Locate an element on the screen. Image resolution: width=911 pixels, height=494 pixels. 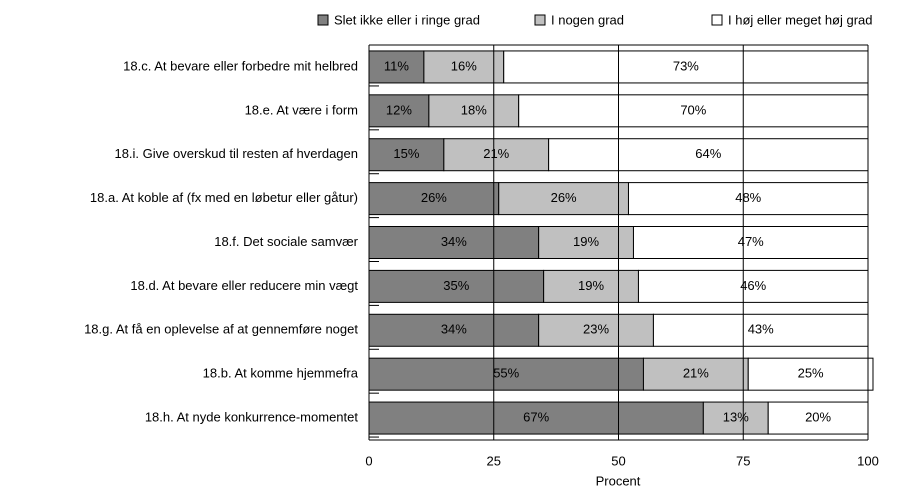
x-tick-label: 25 is located at coordinates (494, 460).